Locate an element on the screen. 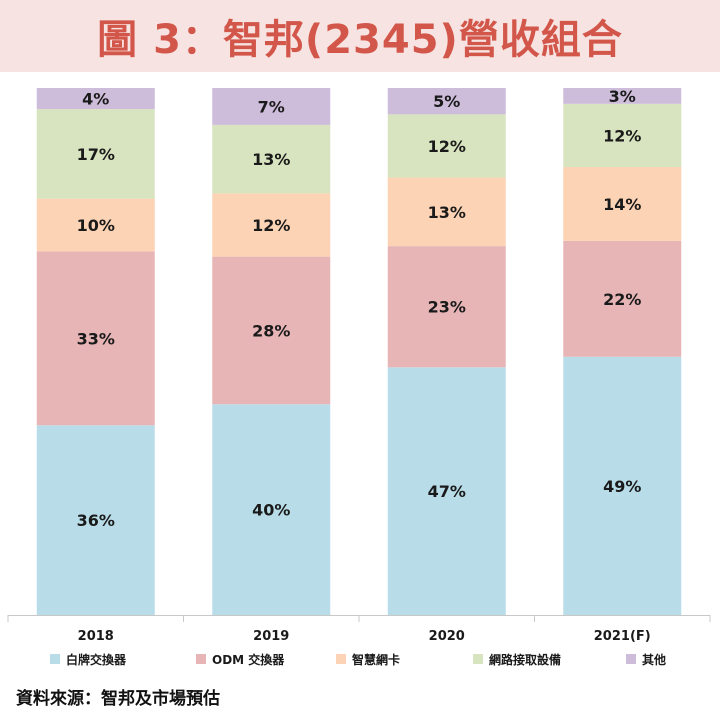 Image resolution: width=720 pixels, height=720 pixels. data-label: 14% is located at coordinates (622, 204).